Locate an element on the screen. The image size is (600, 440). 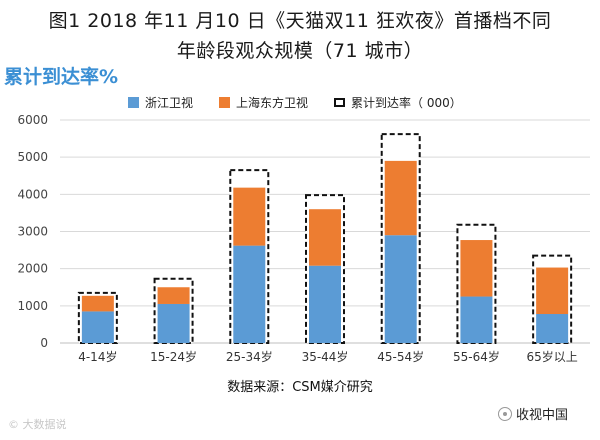
x-tick-label: 35-44岁 is located at coordinates (325, 356).